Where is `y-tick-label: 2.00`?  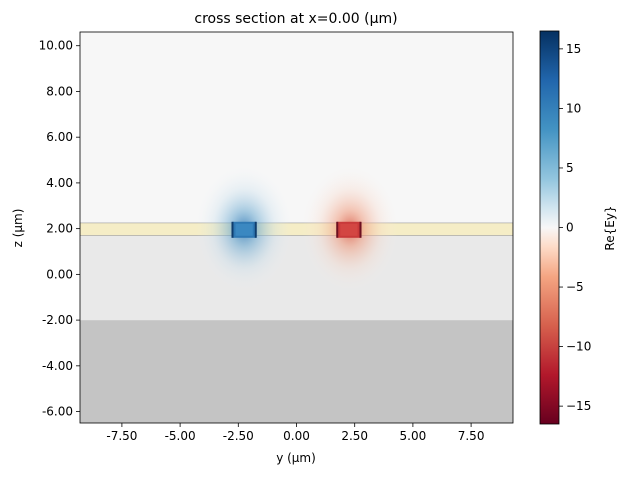 y-tick-label: 2.00 is located at coordinates (59, 229).